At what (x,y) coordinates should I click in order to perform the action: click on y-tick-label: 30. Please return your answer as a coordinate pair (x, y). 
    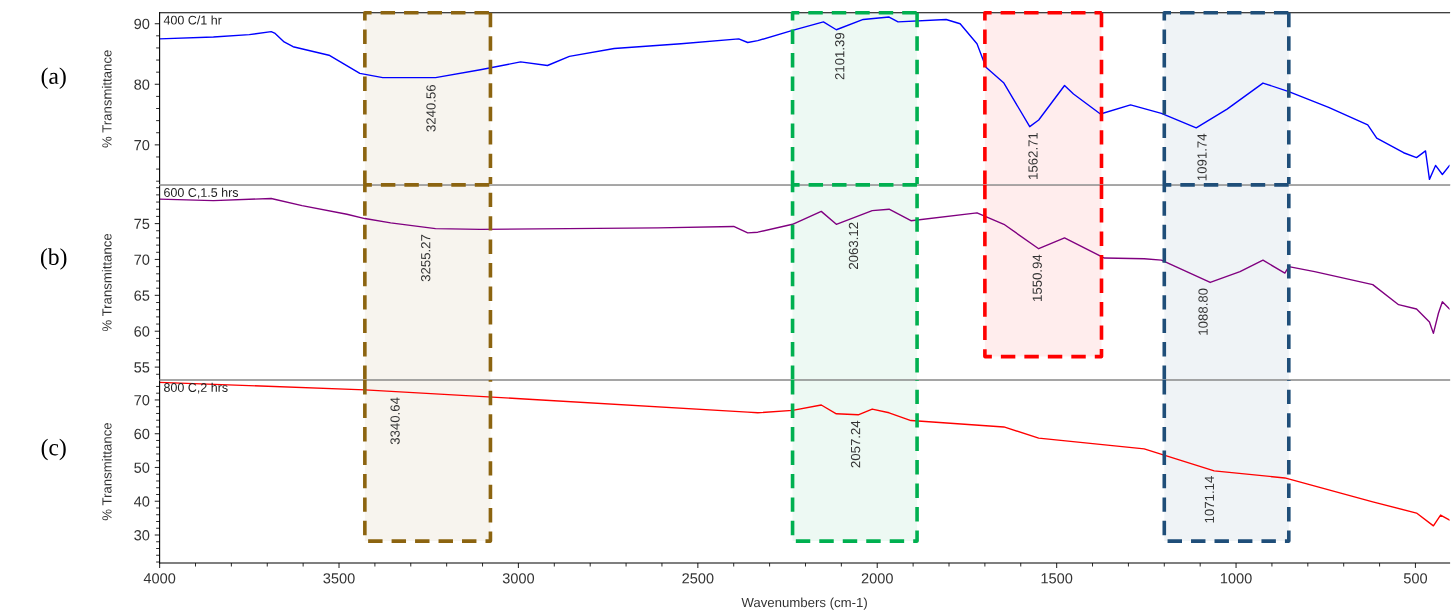
    Looking at the image, I should click on (142, 535).